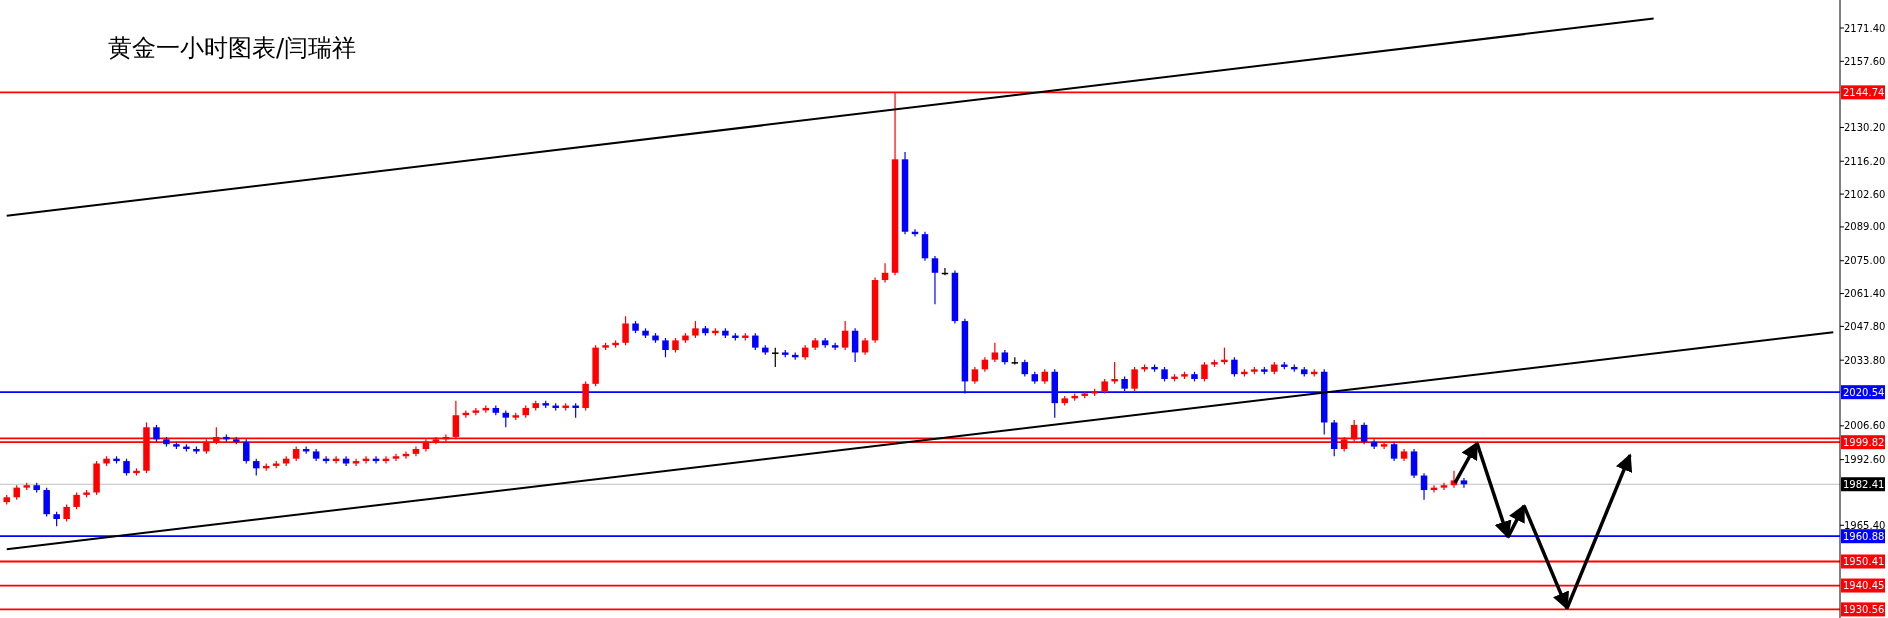  I want to click on y-tick-label: 2116.20, so click(1865, 161).